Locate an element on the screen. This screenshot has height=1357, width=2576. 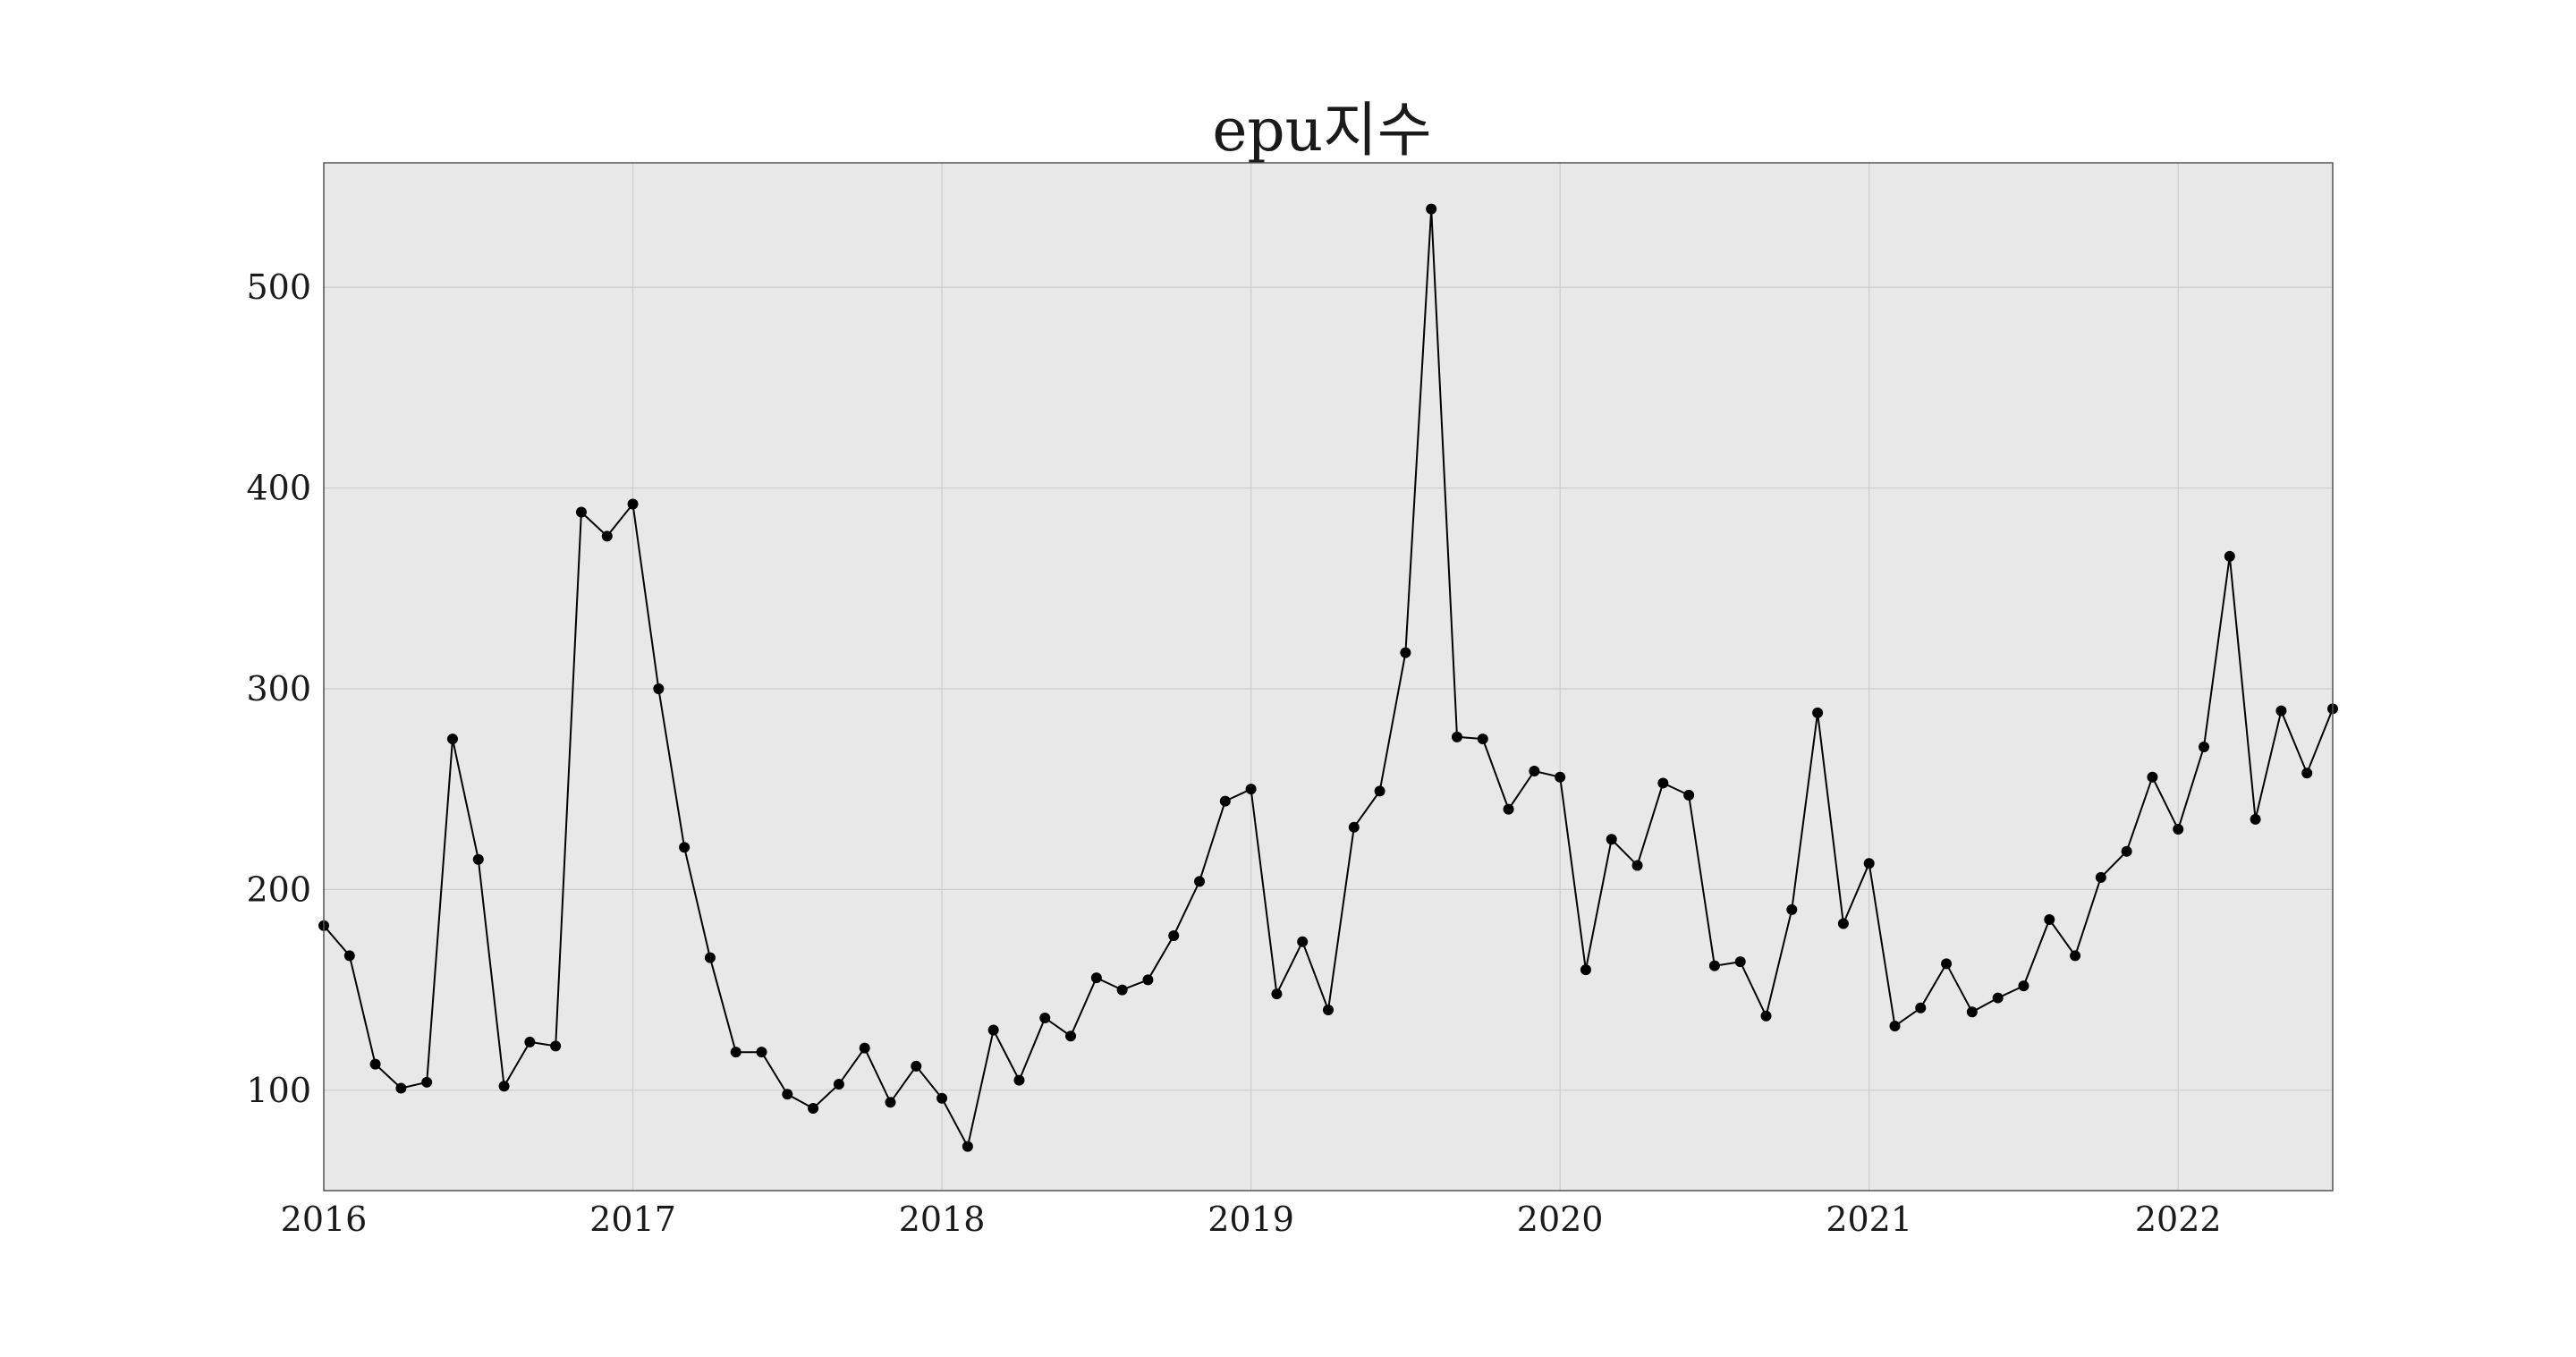
x-tick-label: 2021 is located at coordinates (1869, 1220).